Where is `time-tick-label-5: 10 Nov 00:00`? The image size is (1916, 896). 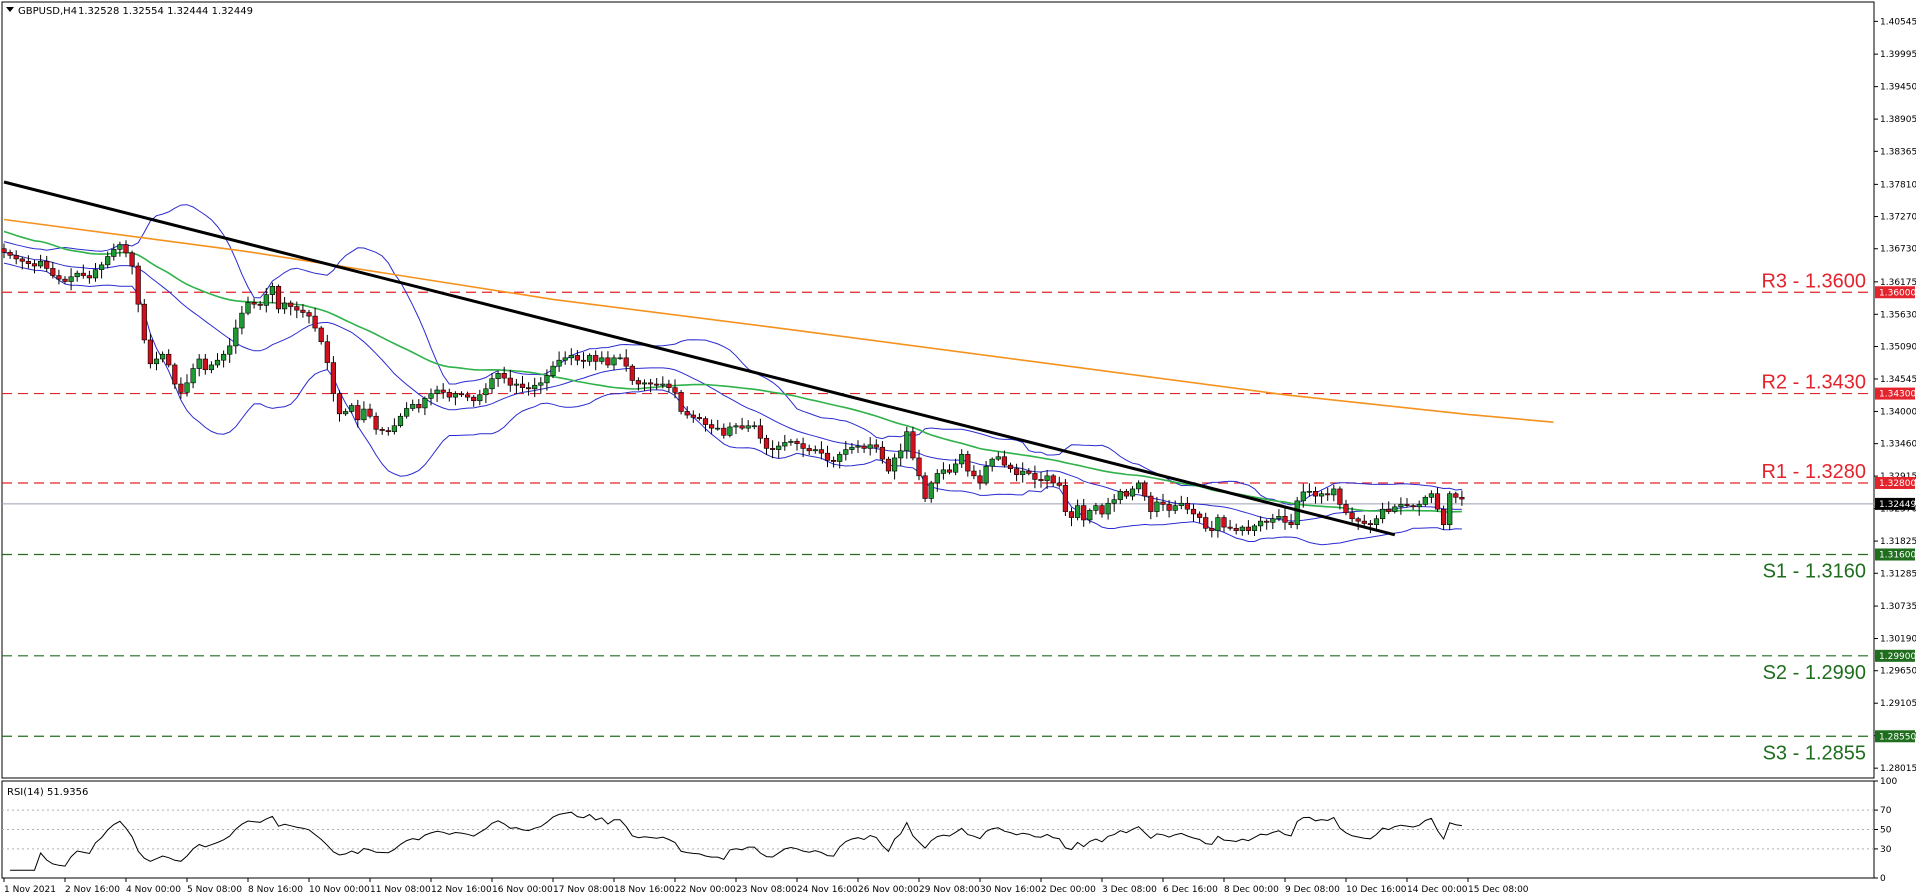
time-tick-label-5: 10 Nov 00:00 is located at coordinates (339, 890).